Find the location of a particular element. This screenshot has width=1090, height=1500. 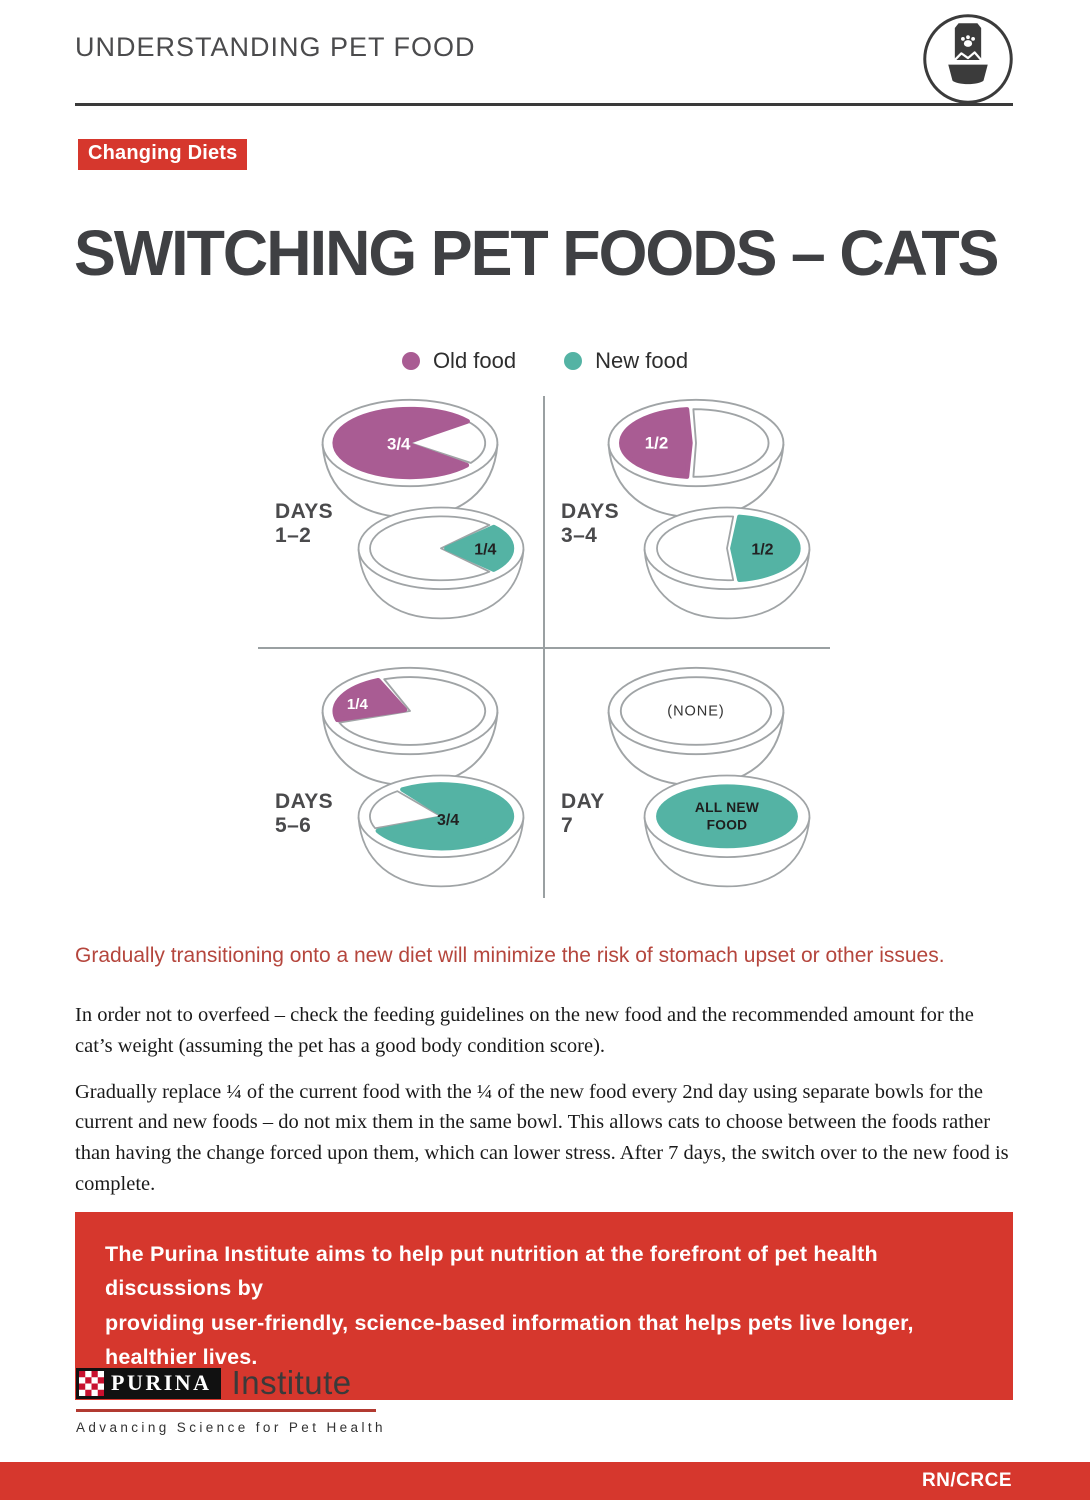

category-badge: Changing Diets is located at coordinates (163, 154).